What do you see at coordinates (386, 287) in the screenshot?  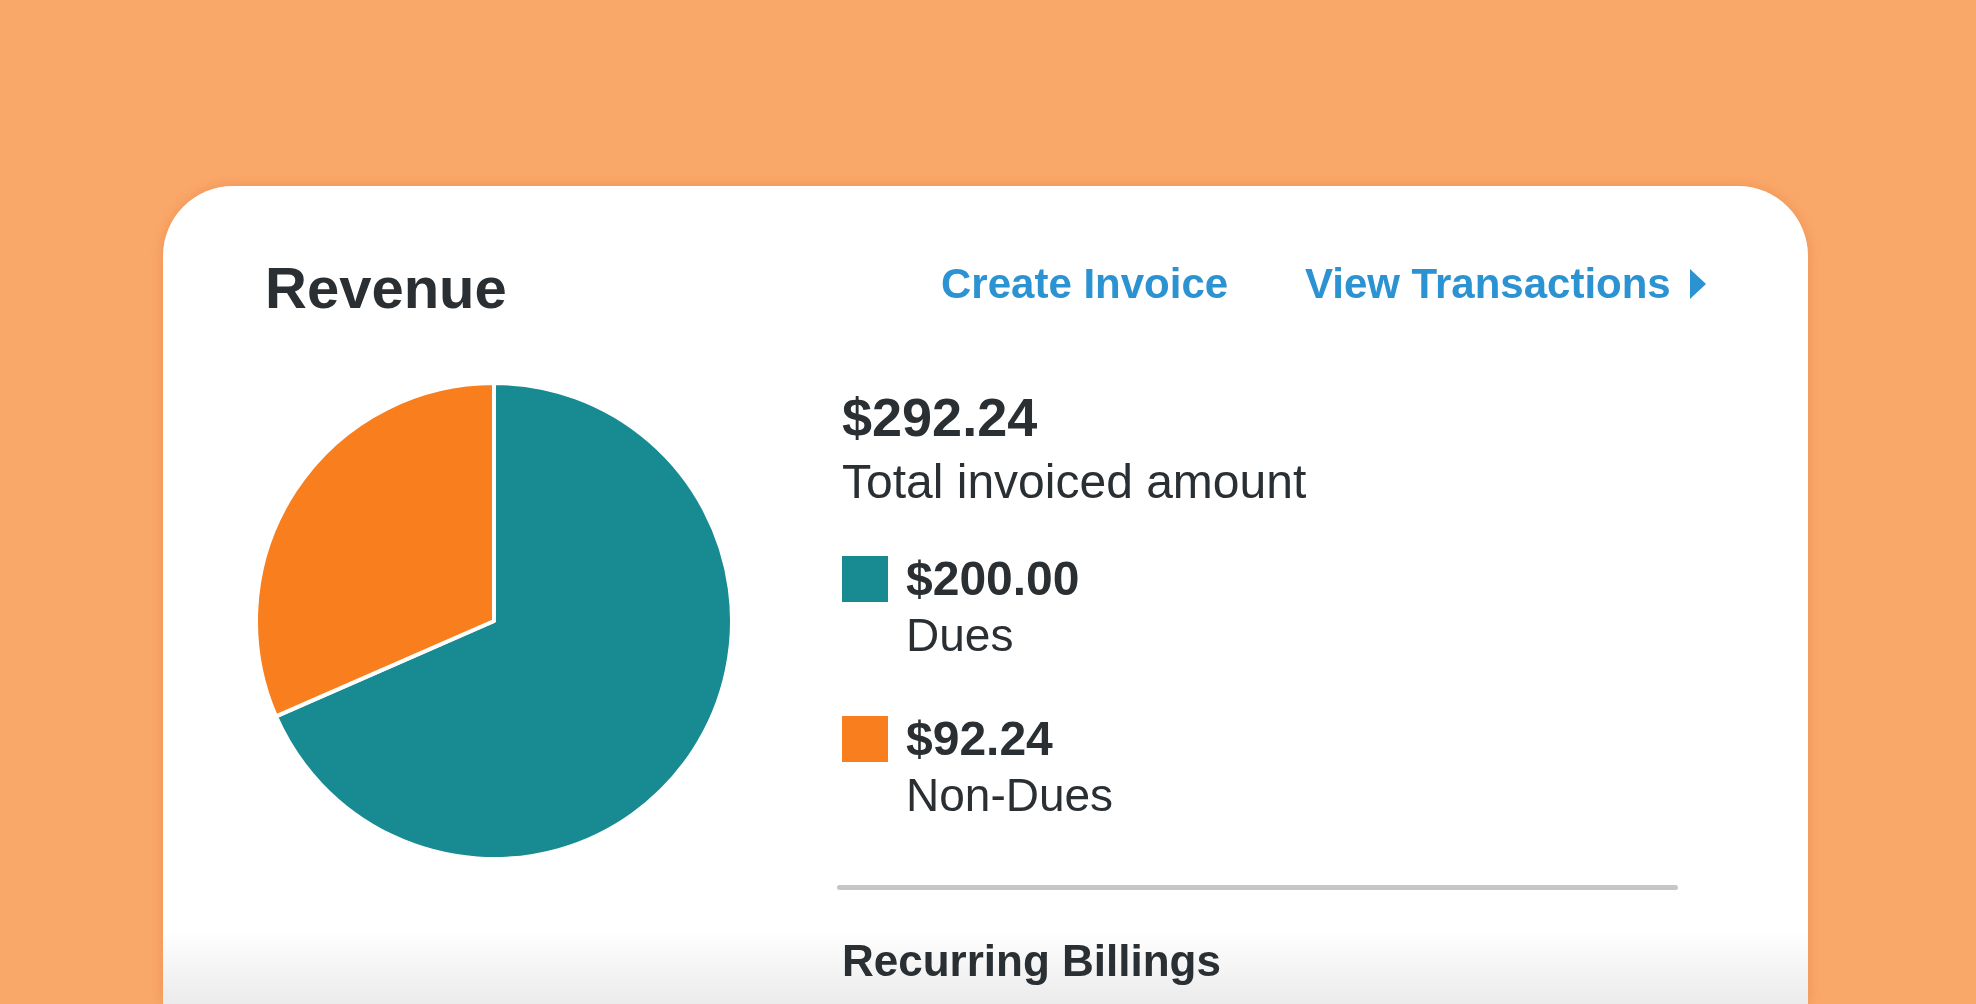 I see `chart-title: Revenue` at bounding box center [386, 287].